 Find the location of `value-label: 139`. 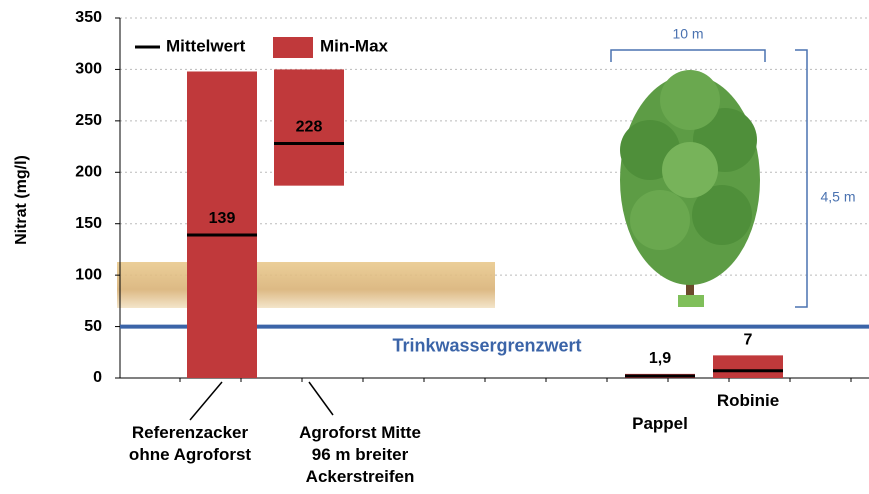

value-label: 139 is located at coordinates (222, 218).